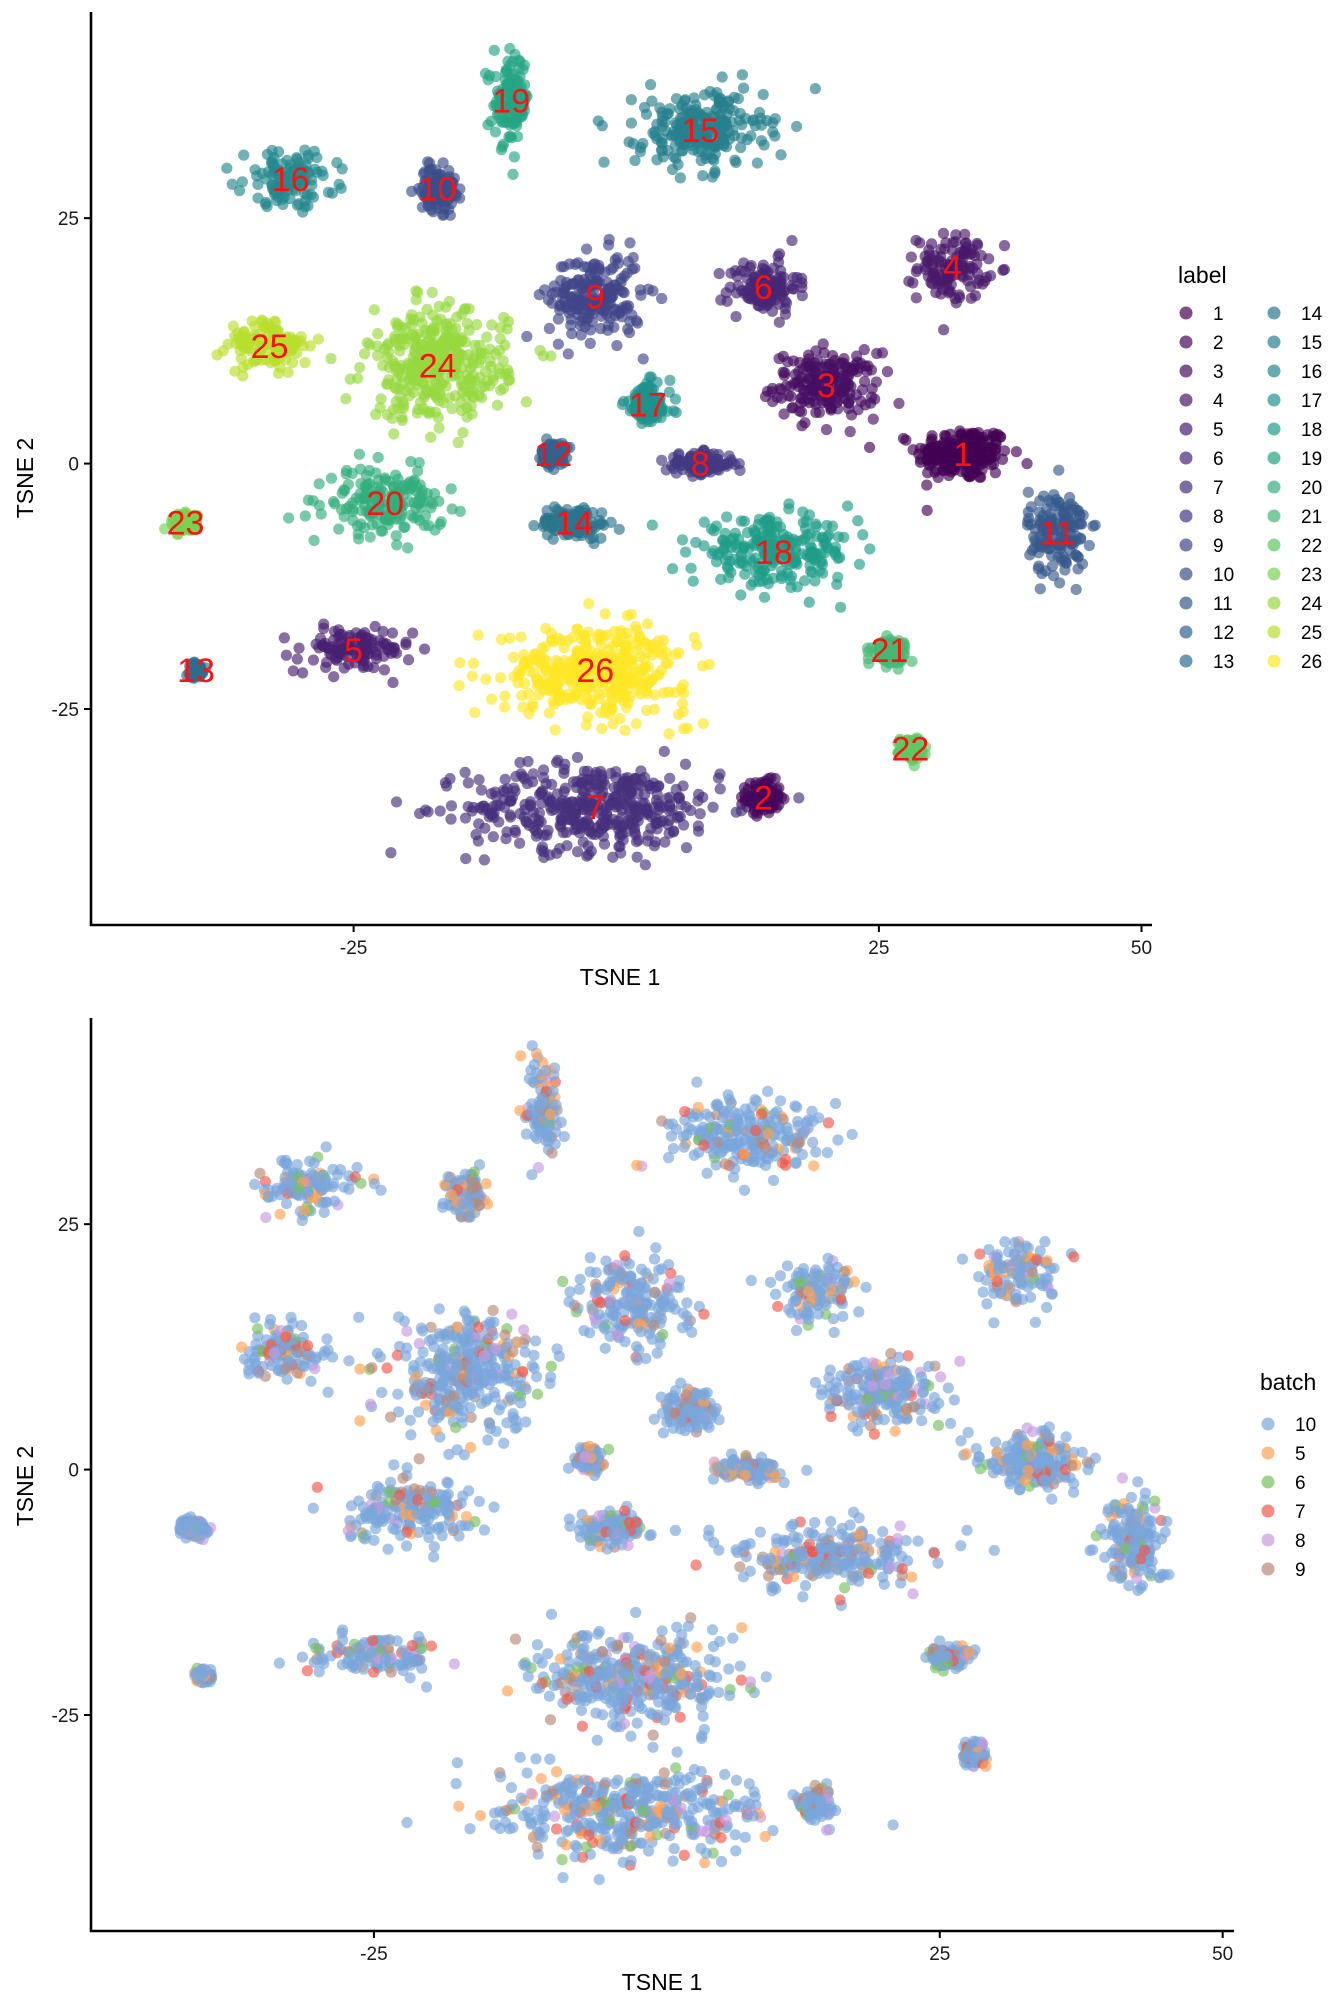 This screenshot has width=1344, height=2016. What do you see at coordinates (73, 465) in the screenshot?
I see `y-tick-label: 0` at bounding box center [73, 465].